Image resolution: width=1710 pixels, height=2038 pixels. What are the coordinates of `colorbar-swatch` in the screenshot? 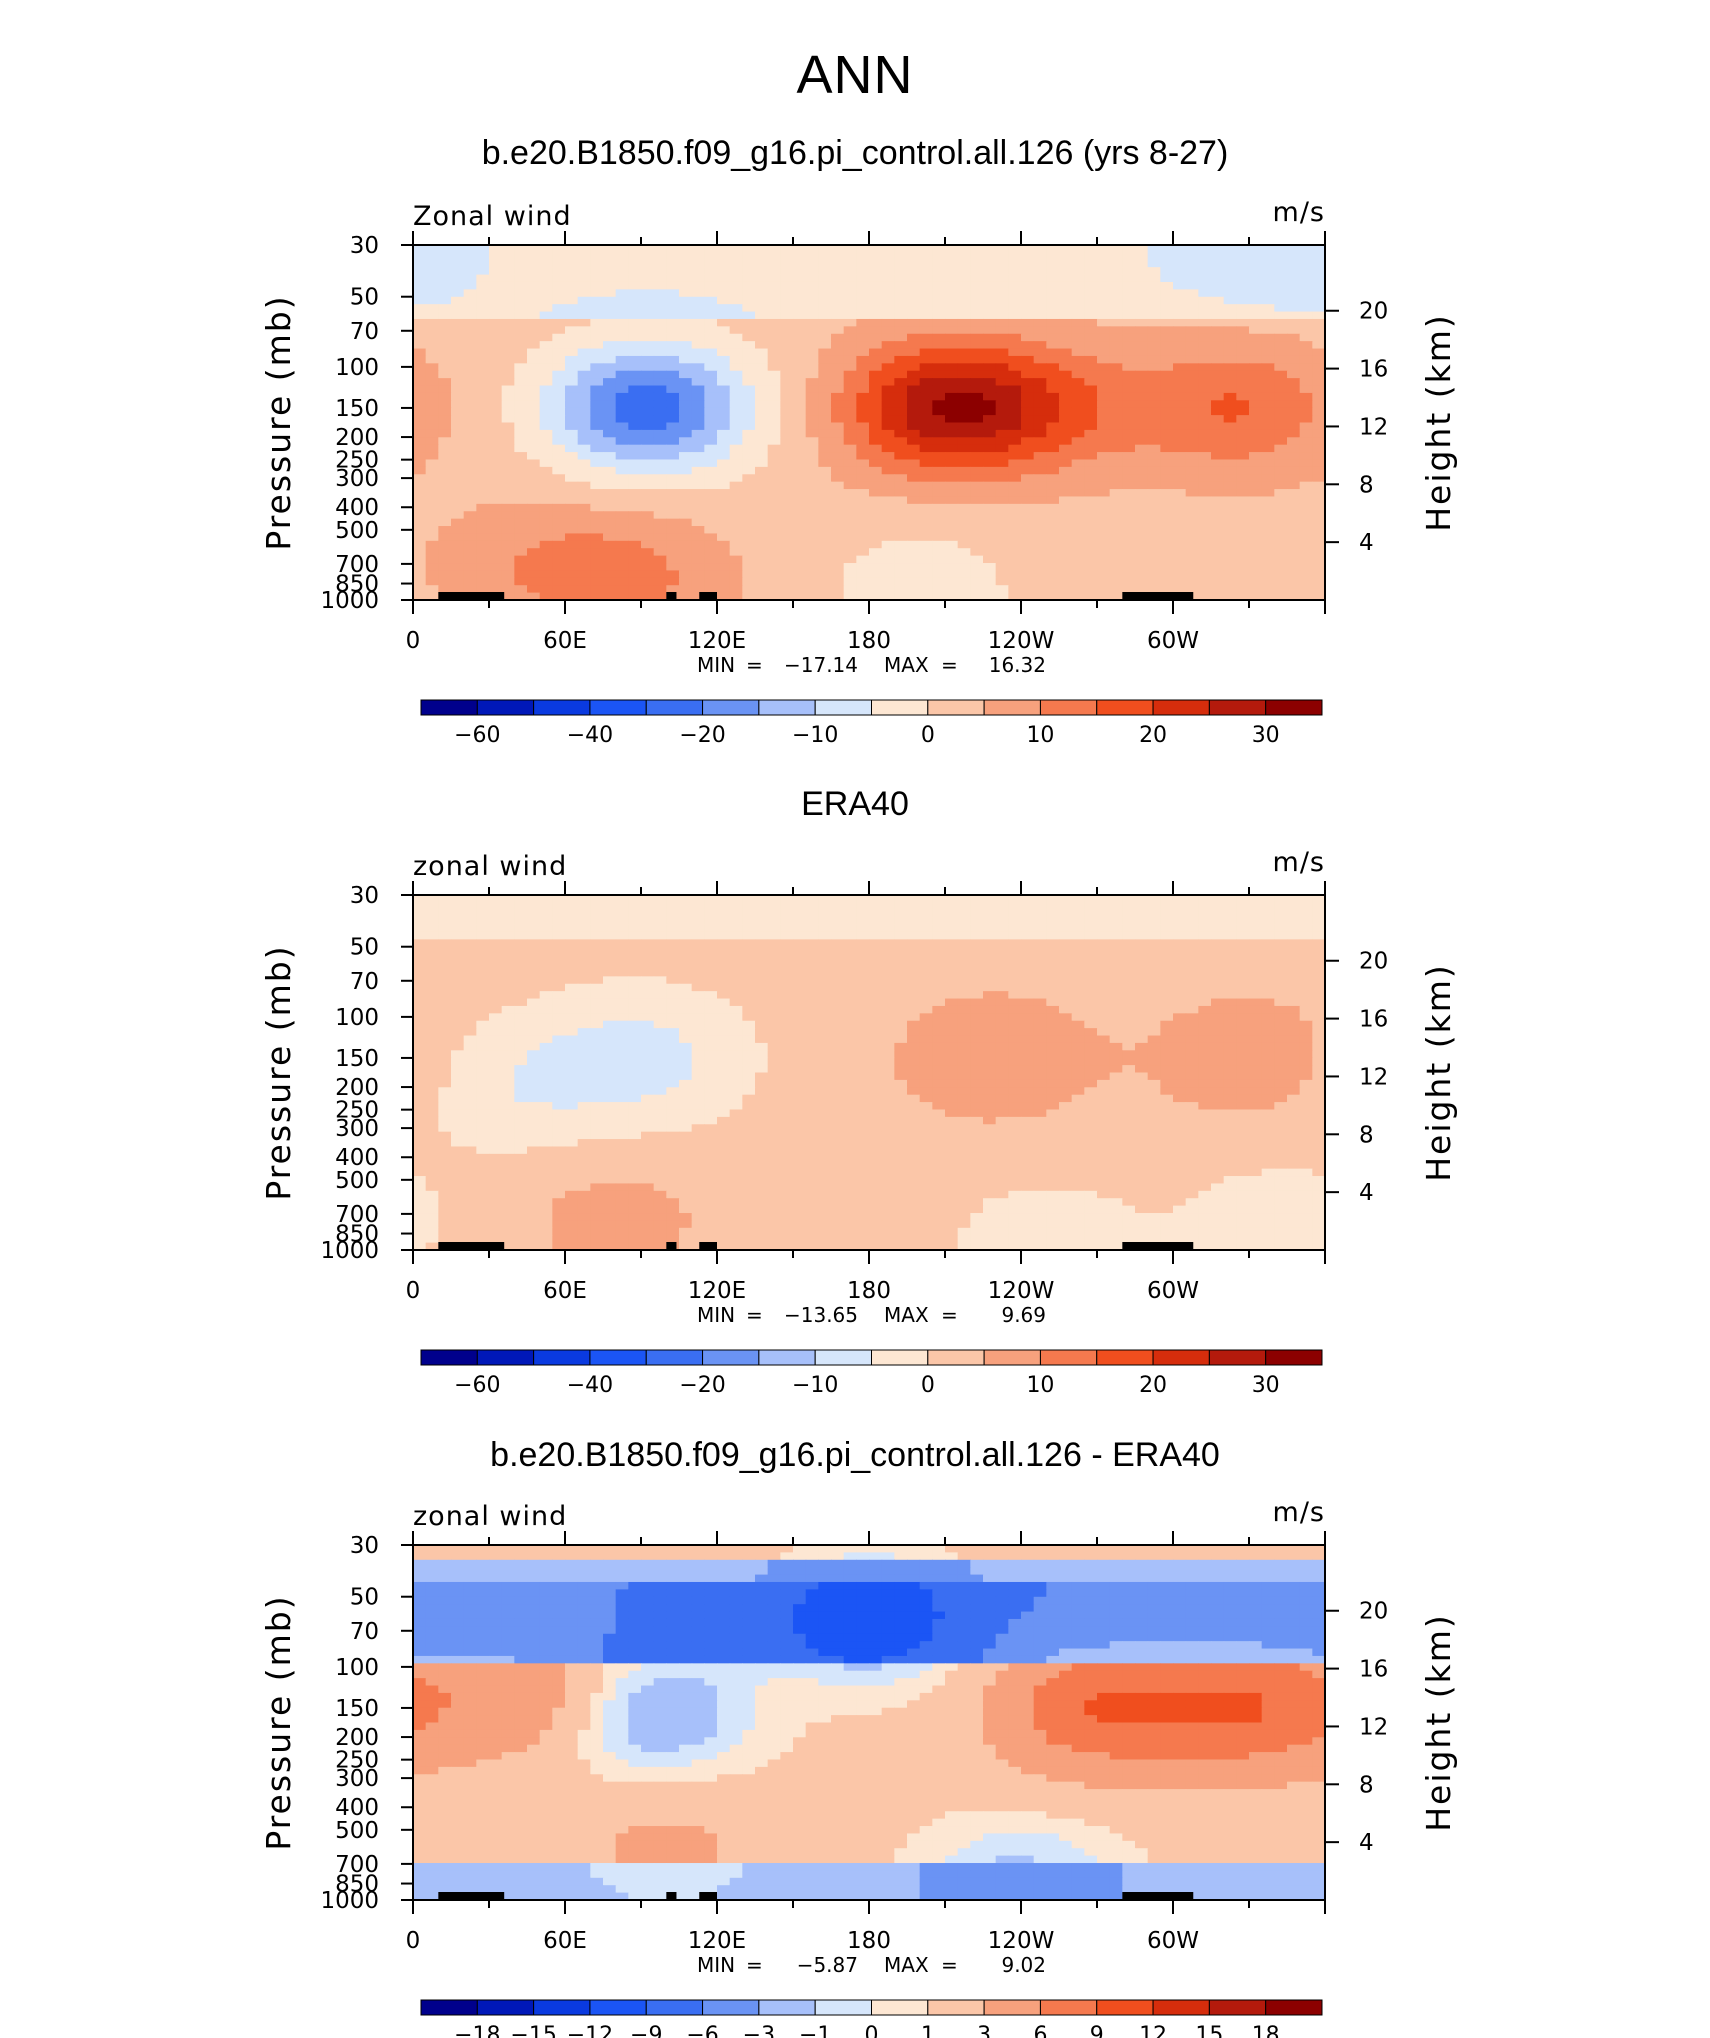 It's located at (787, 707).